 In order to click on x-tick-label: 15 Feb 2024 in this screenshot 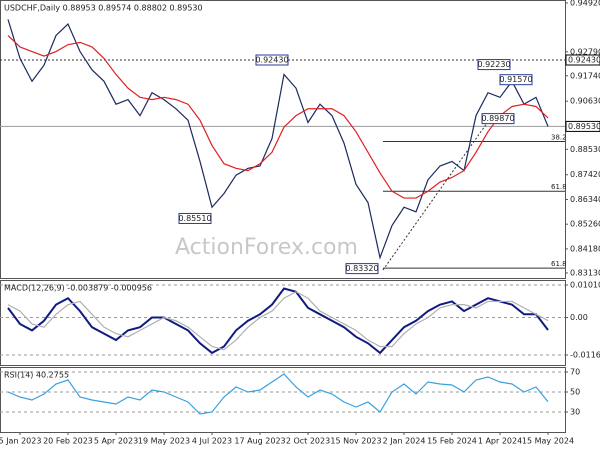, I will do `click(452, 441)`.